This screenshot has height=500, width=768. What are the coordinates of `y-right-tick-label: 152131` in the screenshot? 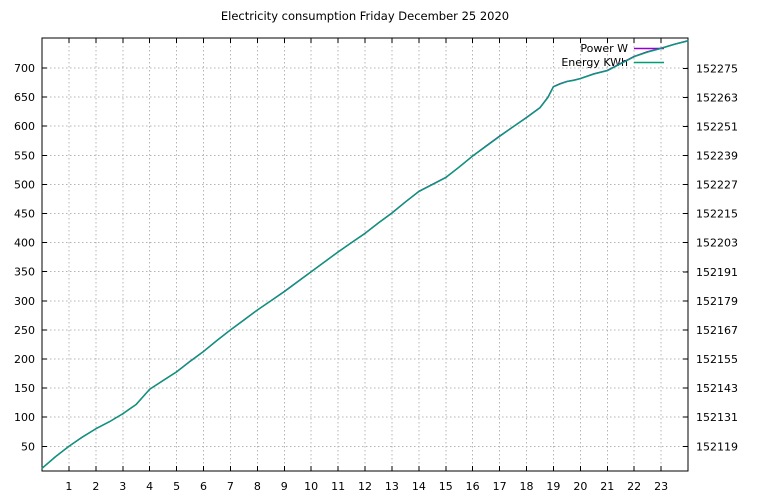 It's located at (717, 417).